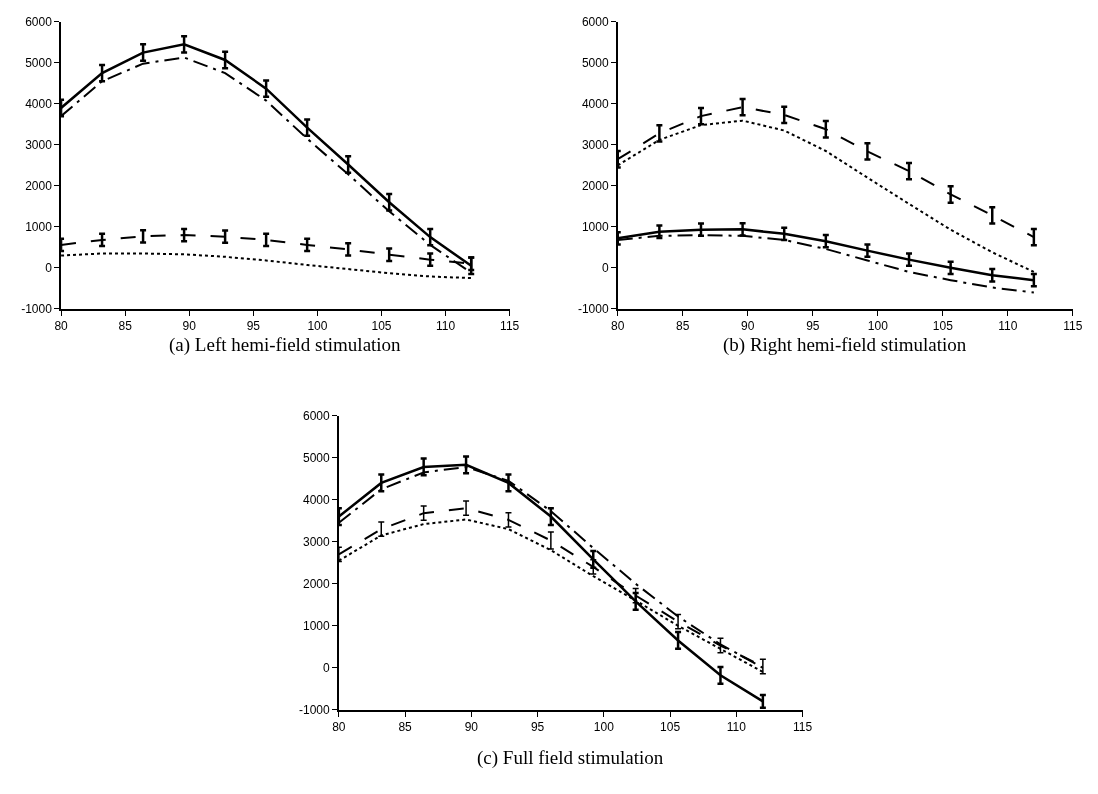 This screenshot has width=1098, height=794. Describe the element at coordinates (845, 345) in the screenshot. I see `text: (b) Right hemi-field stimulation` at that location.